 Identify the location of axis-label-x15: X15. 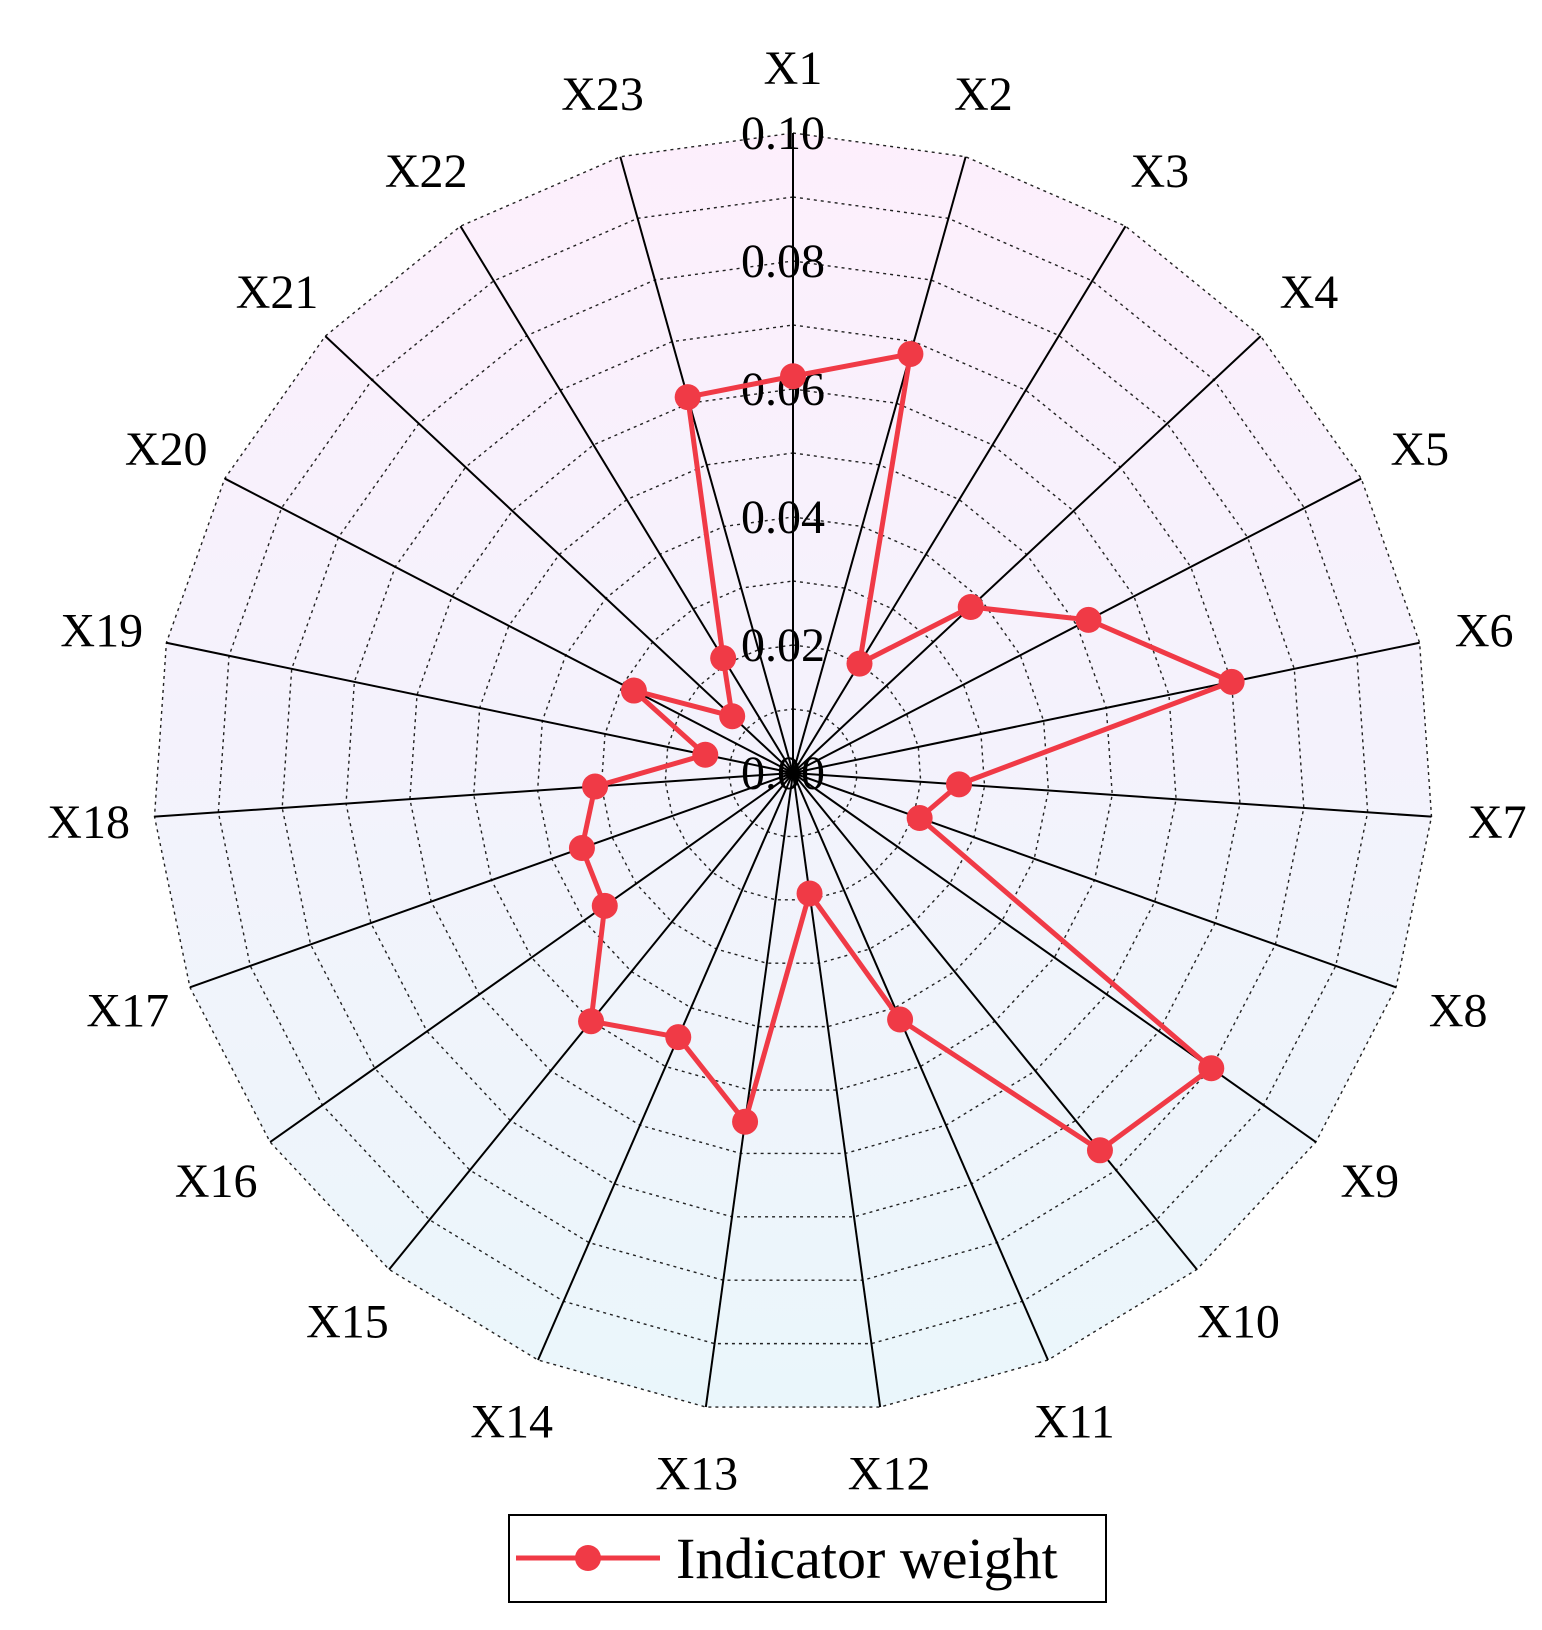
(347, 1322).